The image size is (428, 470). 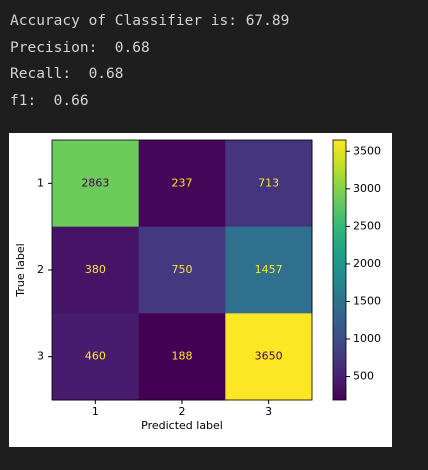 What do you see at coordinates (268, 411) in the screenshot?
I see `x-tick-label: 3` at bounding box center [268, 411].